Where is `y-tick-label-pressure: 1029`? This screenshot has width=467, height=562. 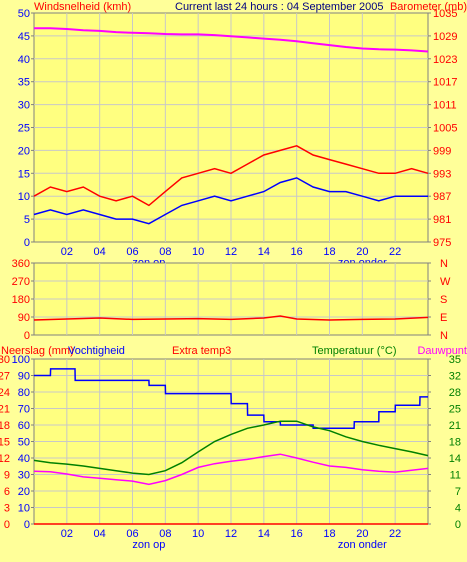 y-tick-label-pressure: 1029 is located at coordinates (445, 37).